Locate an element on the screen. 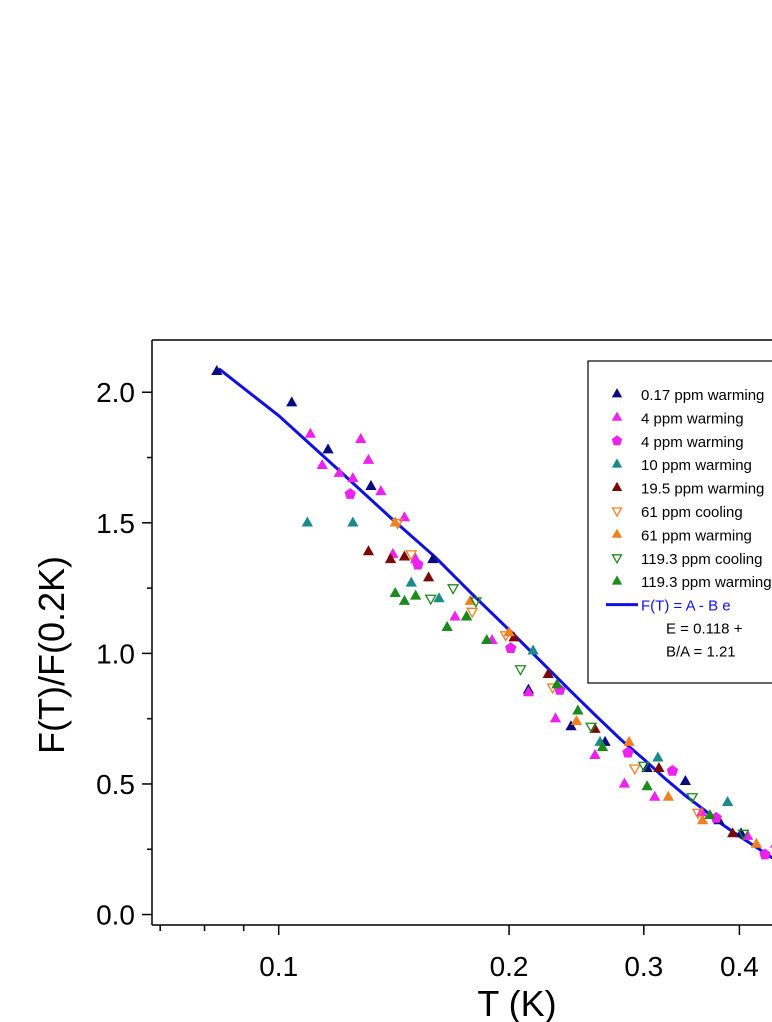 This screenshot has width=772, height=1022. legend-fit-param: B/A = 1.21 is located at coordinates (701, 652).